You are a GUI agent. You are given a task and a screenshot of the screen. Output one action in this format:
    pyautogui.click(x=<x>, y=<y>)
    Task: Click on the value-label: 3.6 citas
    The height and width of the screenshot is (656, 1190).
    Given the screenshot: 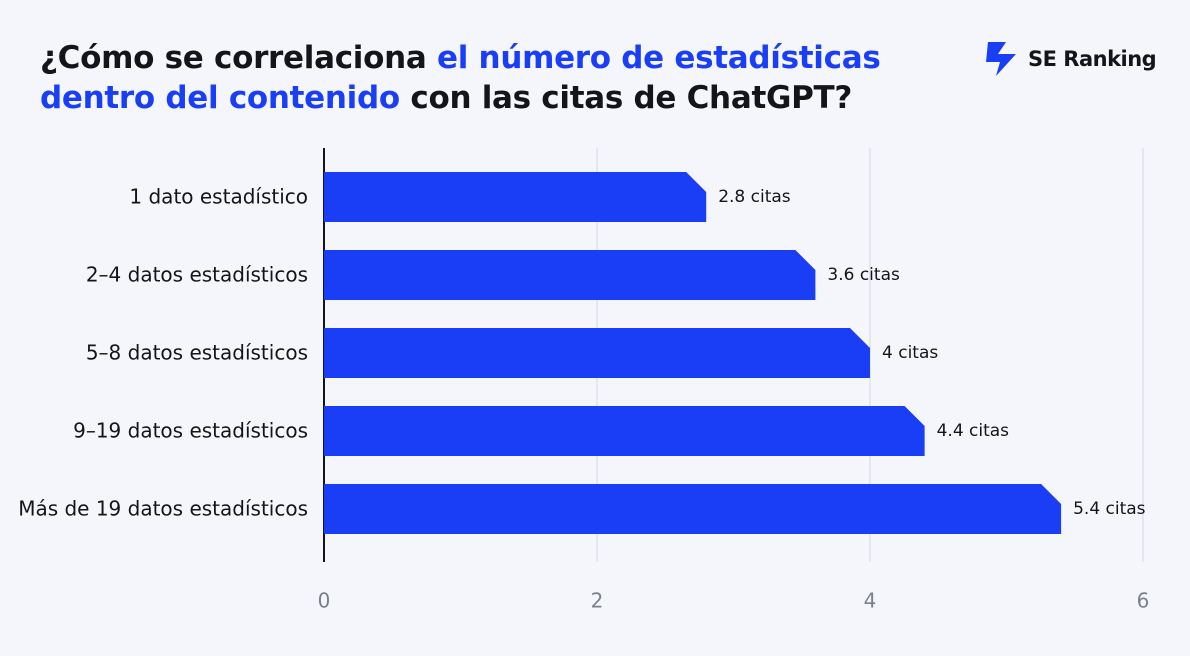 What is the action you would take?
    pyautogui.click(x=863, y=275)
    